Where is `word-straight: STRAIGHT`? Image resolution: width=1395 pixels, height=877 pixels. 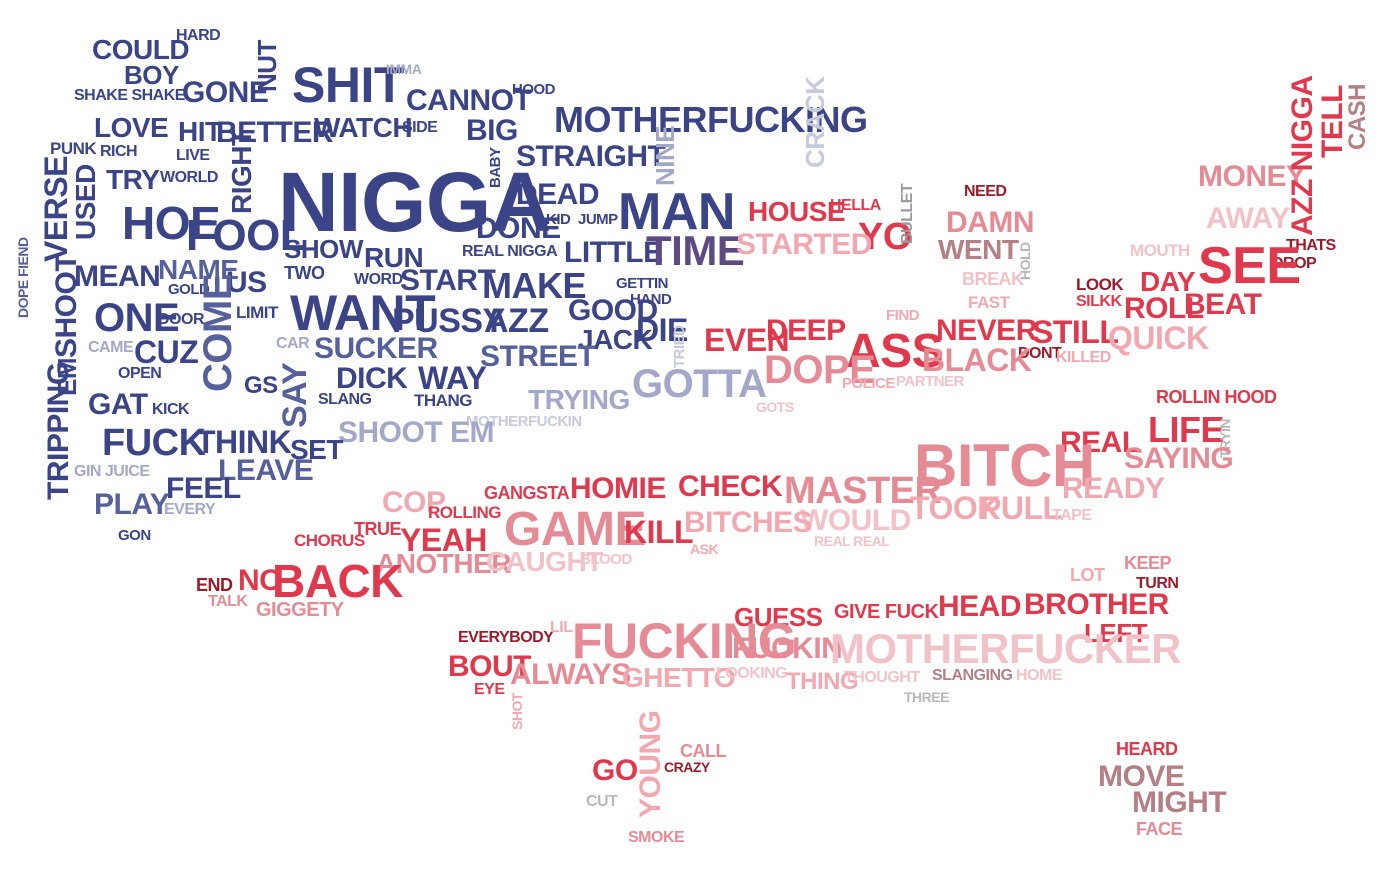 word-straight: STRAIGHT is located at coordinates (591, 156).